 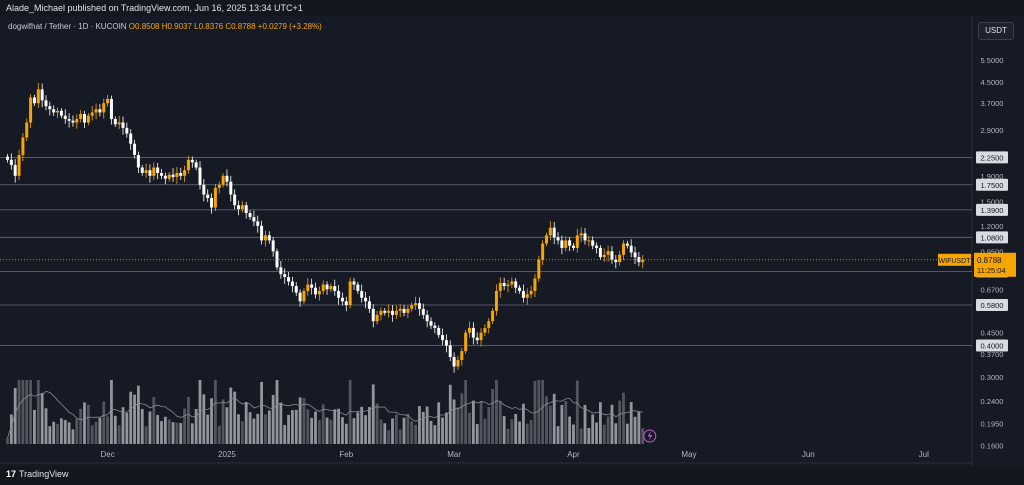 What do you see at coordinates (996, 31) in the screenshot?
I see `currency-button: USDT` at bounding box center [996, 31].